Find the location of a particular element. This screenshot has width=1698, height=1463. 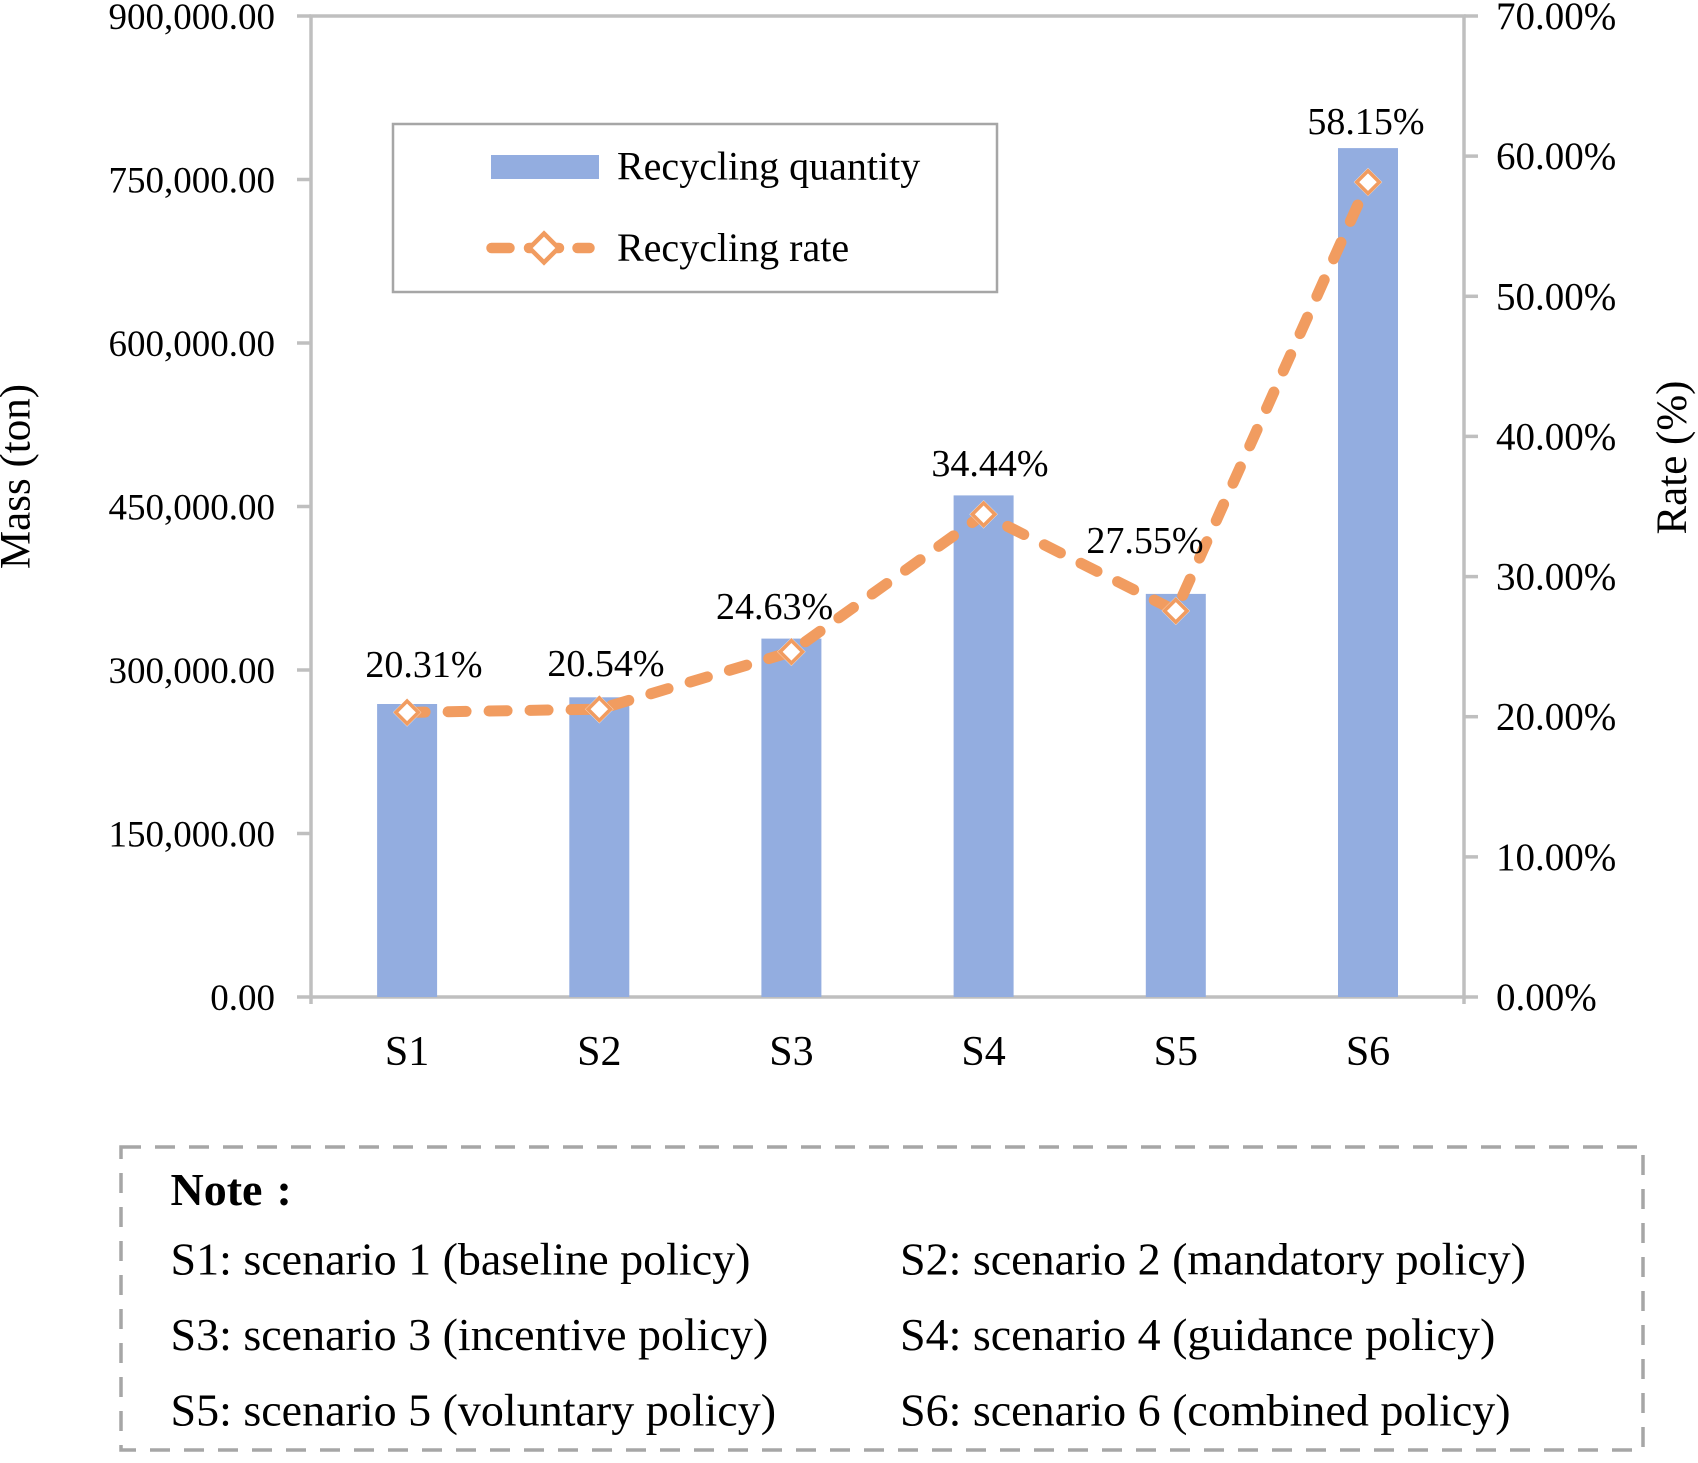

svg-text: S5 is located at coordinates (1176, 1052).